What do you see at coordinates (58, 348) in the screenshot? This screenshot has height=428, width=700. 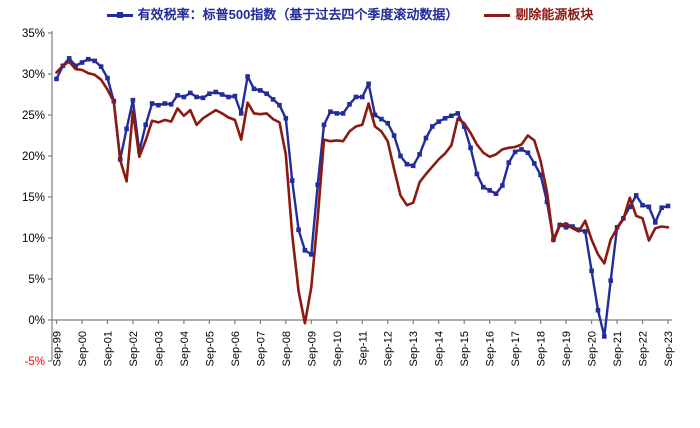 I see `x-axis-label: Sep-99` at bounding box center [58, 348].